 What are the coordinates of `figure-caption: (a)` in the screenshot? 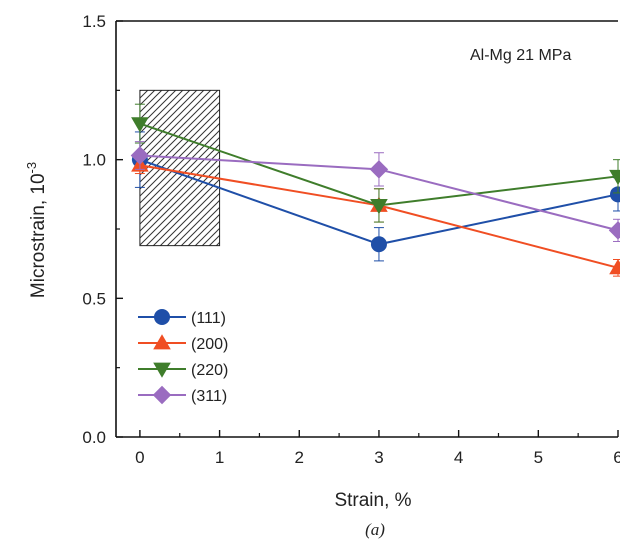 It's located at (375, 529).